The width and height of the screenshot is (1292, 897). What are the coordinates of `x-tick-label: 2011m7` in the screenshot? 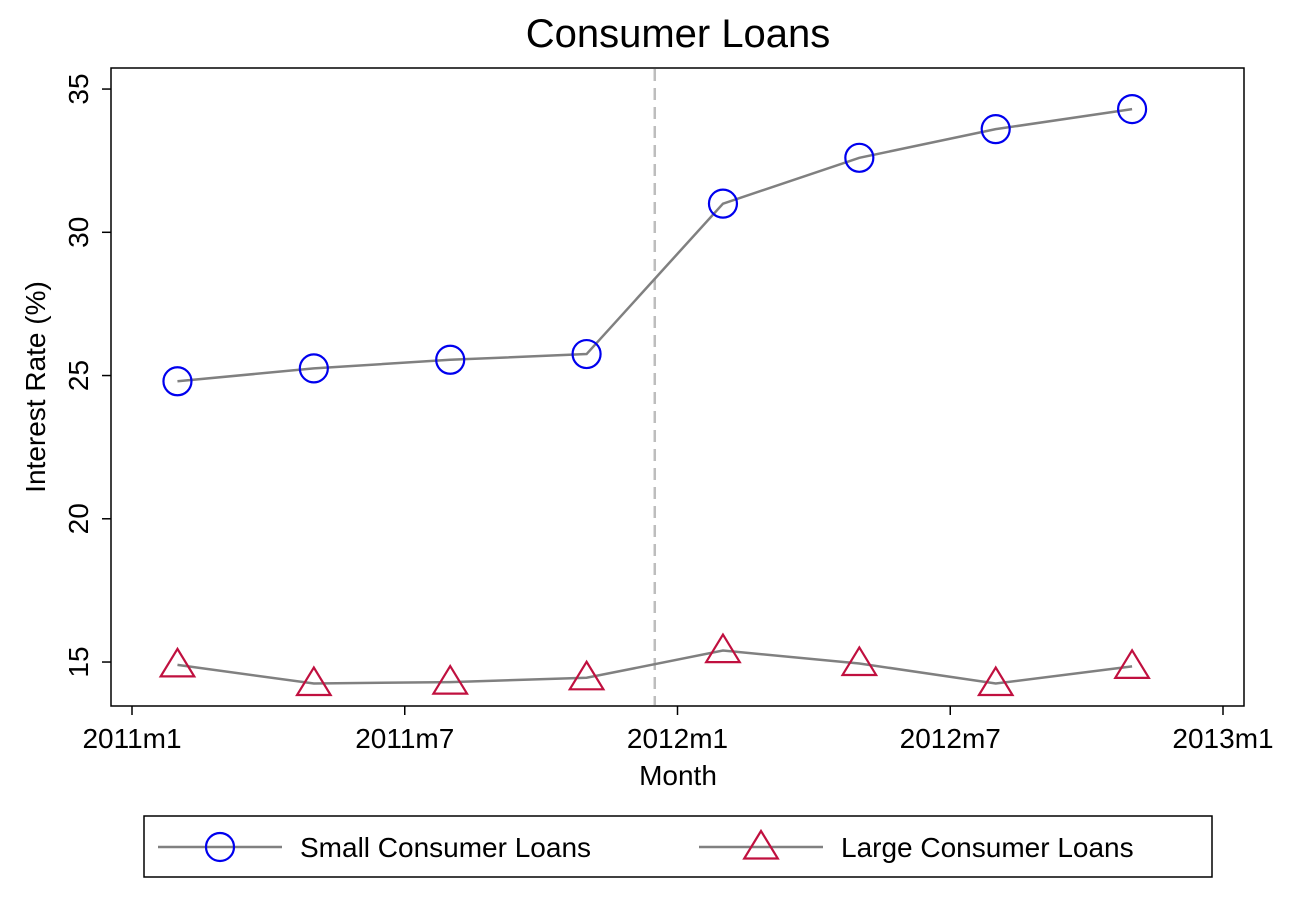 It's located at (404, 738).